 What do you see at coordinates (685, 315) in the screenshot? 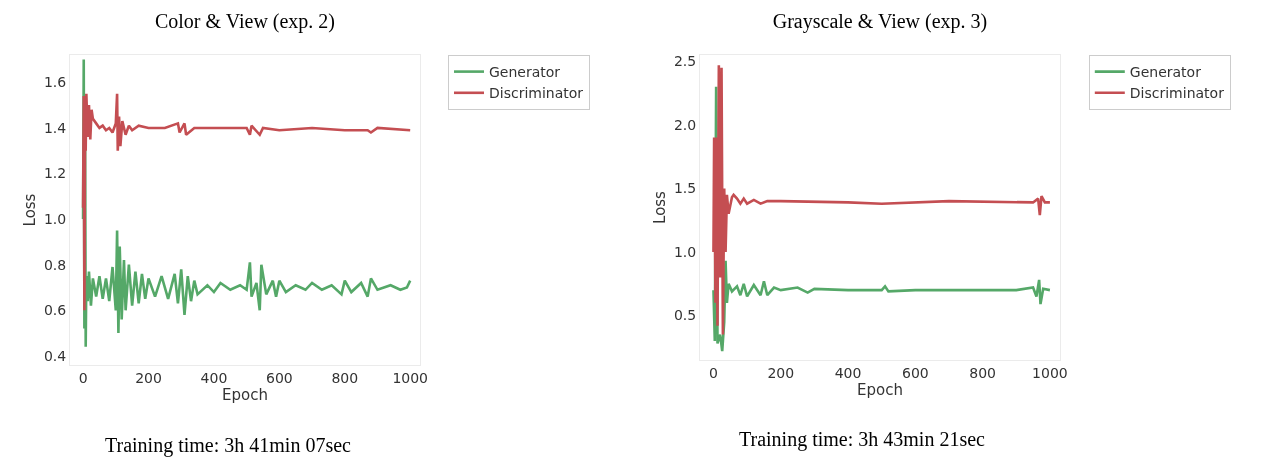
I see `y-tick-label: 0.5` at bounding box center [685, 315].